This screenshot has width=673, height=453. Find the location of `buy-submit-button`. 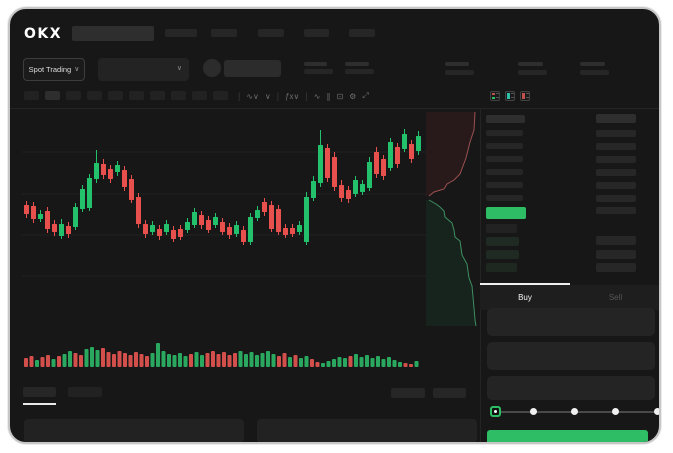

buy-submit-button is located at coordinates (567, 436).